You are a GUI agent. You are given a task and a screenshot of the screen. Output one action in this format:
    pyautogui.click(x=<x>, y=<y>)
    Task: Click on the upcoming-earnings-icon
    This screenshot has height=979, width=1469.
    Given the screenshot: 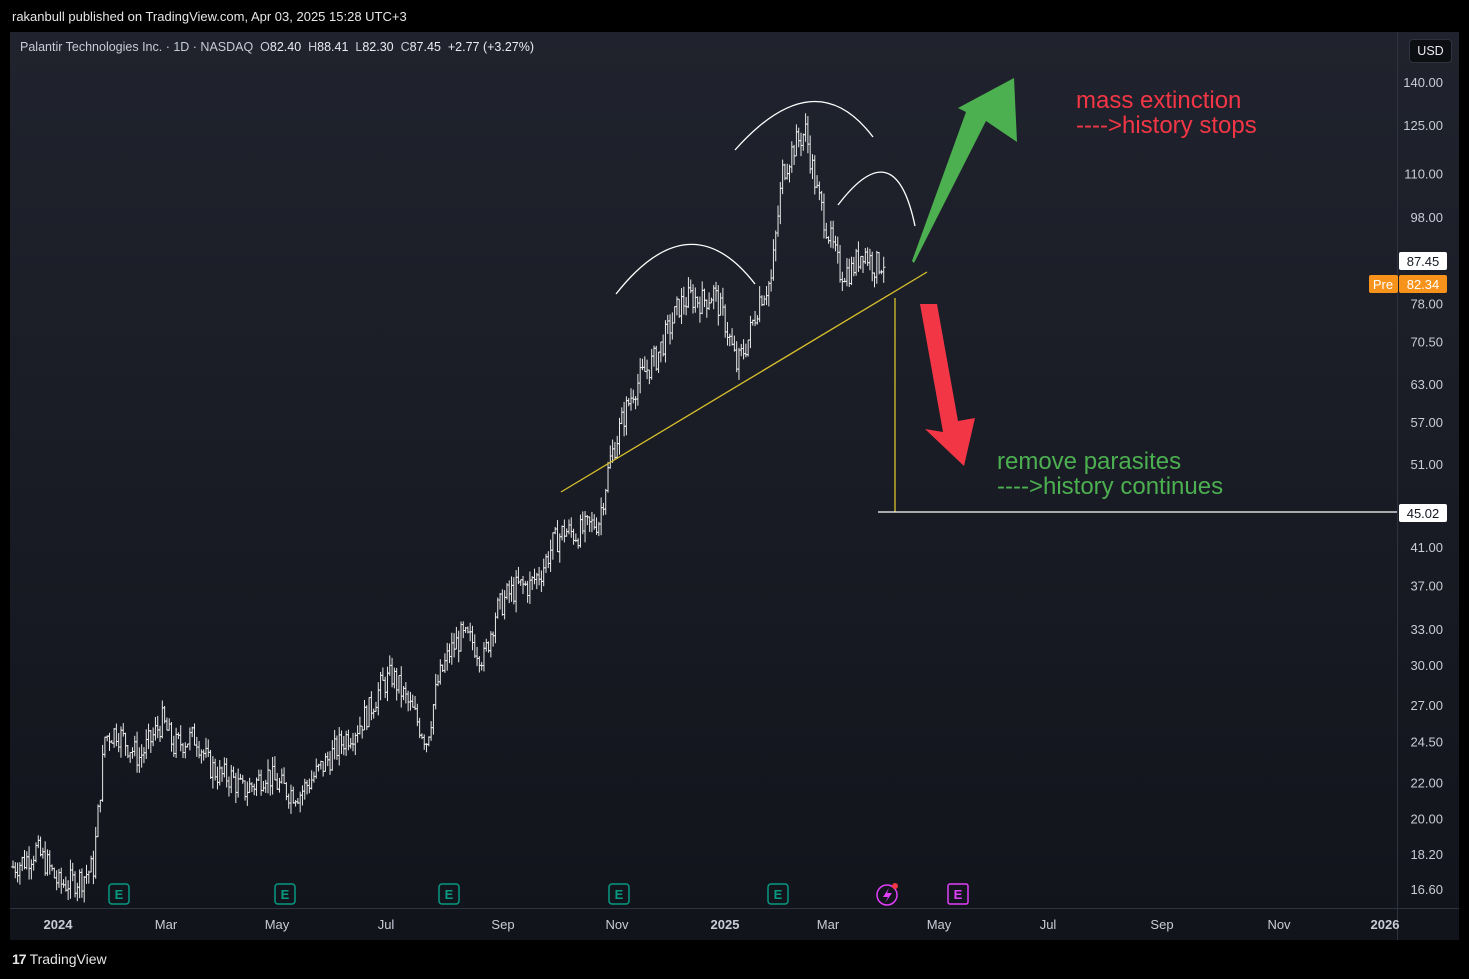 What is the action you would take?
    pyautogui.click(x=958, y=894)
    